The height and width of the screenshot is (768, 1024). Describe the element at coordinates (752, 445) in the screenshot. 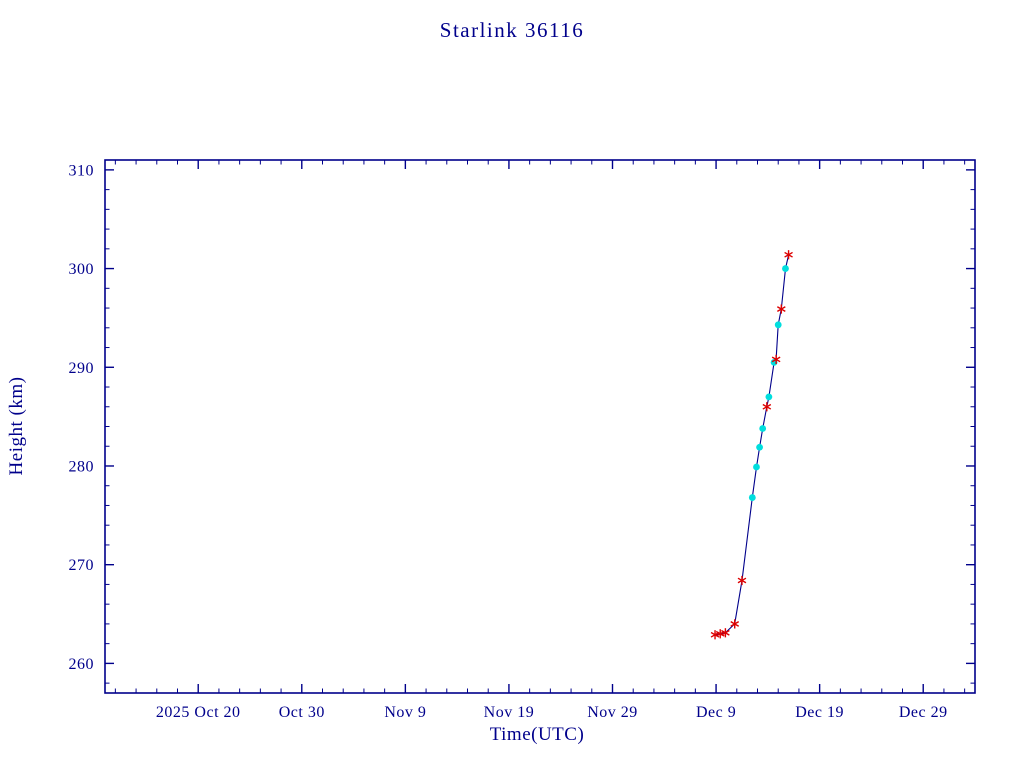

I see `height-trend-line` at that location.